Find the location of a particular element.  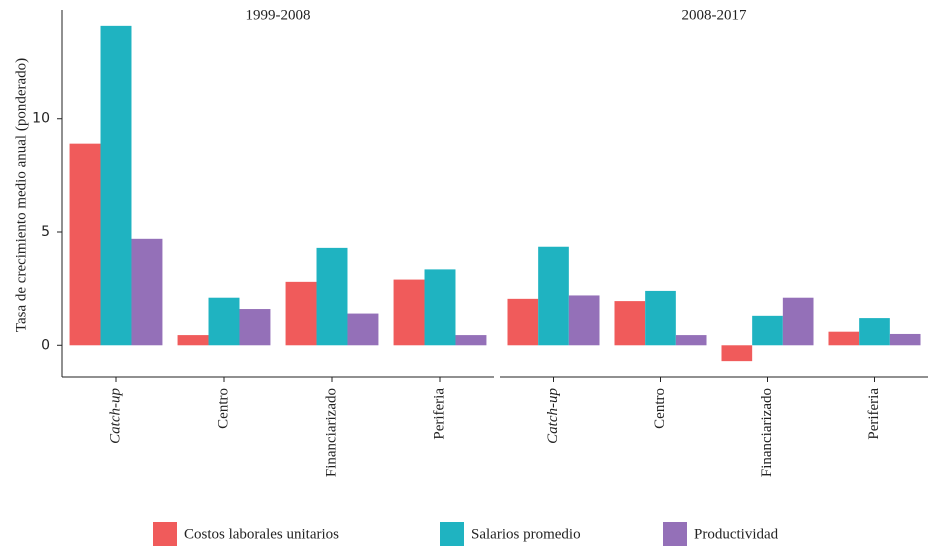

legend-label: Salarios promedio is located at coordinates (526, 534).